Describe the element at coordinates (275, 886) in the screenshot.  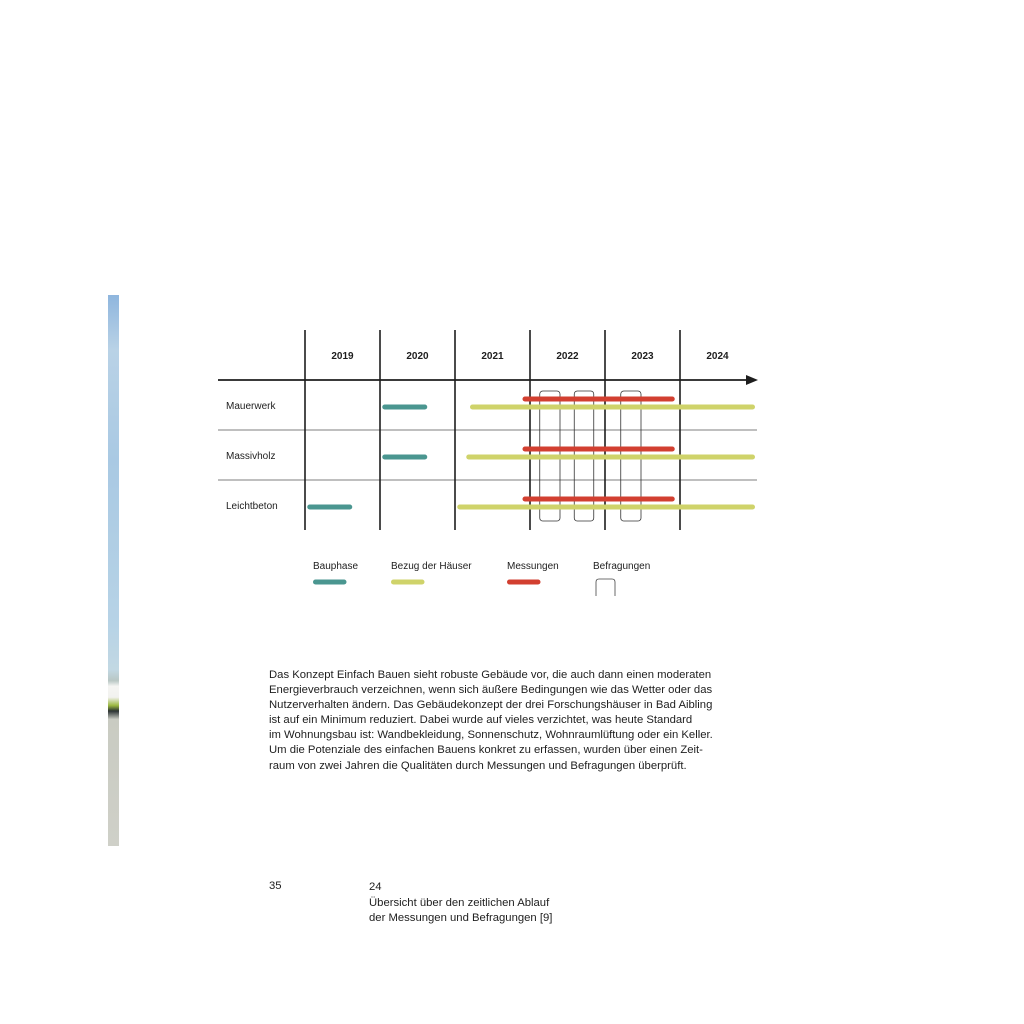
I see `page-number: 35` at that location.